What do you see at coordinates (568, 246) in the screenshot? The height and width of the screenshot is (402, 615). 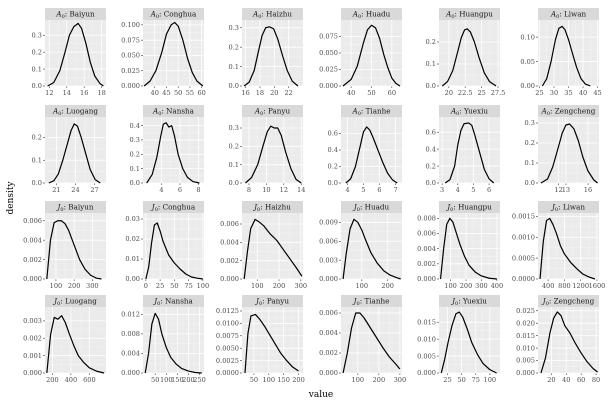 I see `panel-j0-liwan-background` at bounding box center [568, 246].